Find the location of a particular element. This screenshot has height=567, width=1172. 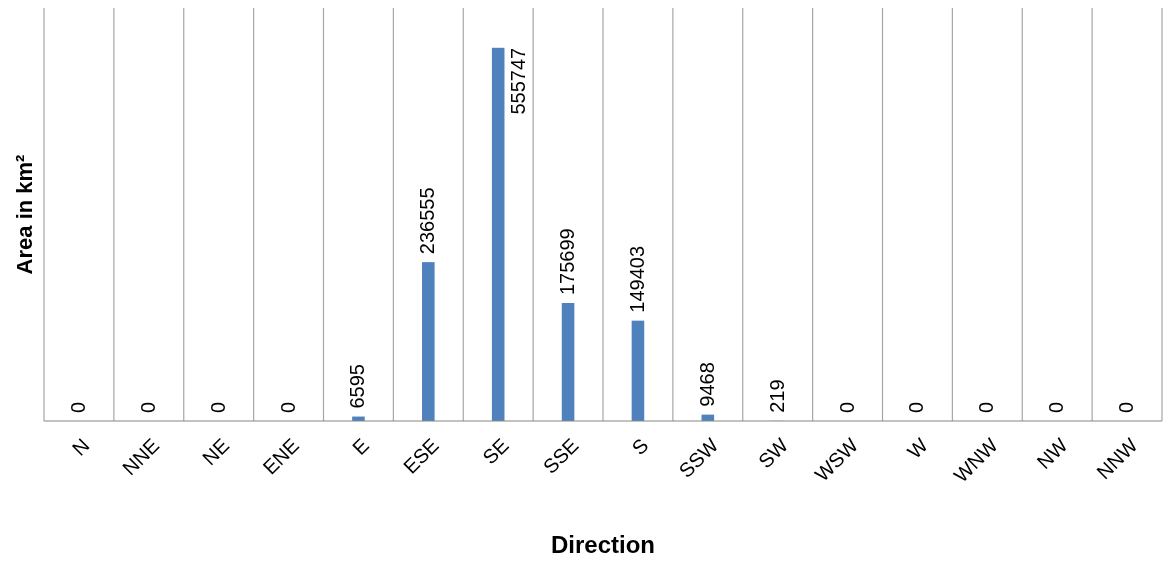

data-label: 219 is located at coordinates (776, 396).